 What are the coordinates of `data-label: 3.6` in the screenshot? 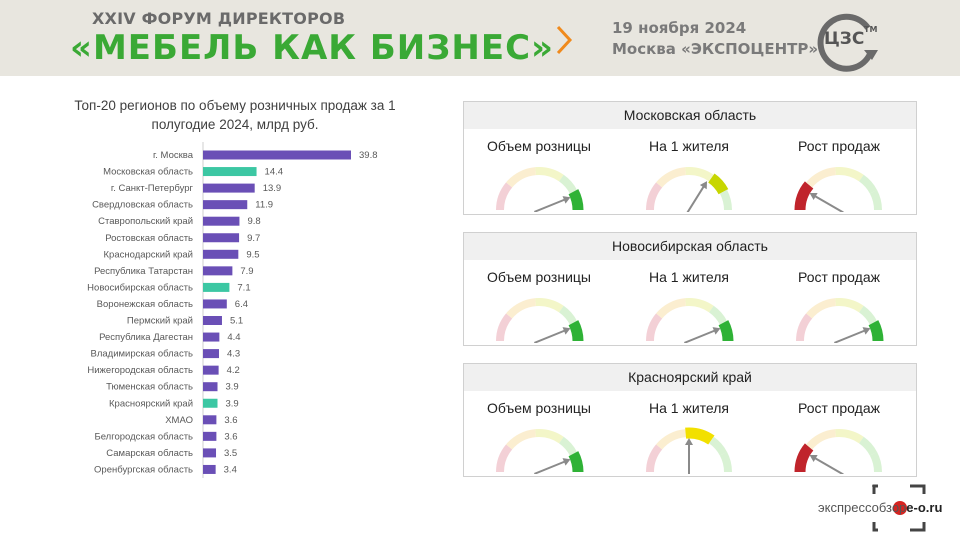 It's located at (230, 436).